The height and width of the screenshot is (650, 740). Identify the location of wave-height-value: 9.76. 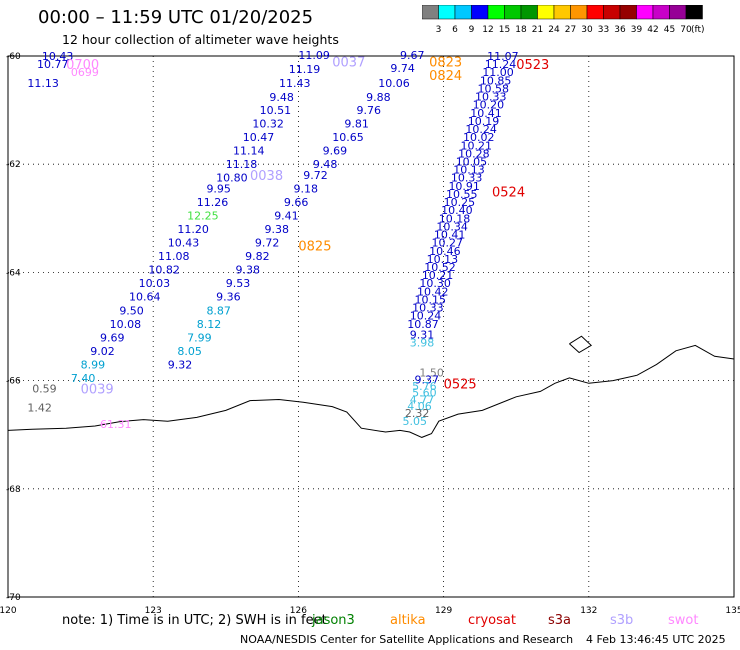
(368, 110).